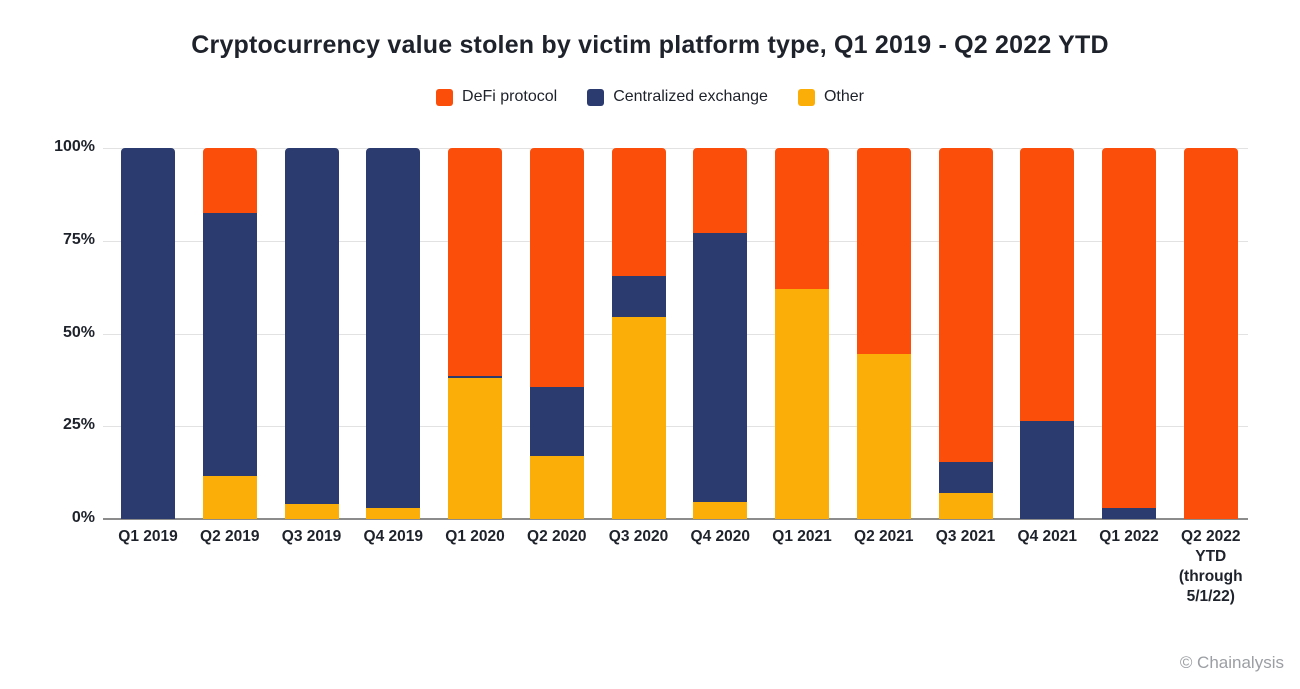 Image resolution: width=1300 pixels, height=689 pixels. What do you see at coordinates (230, 536) in the screenshot?
I see `x-tick-label: Q2 2019` at bounding box center [230, 536].